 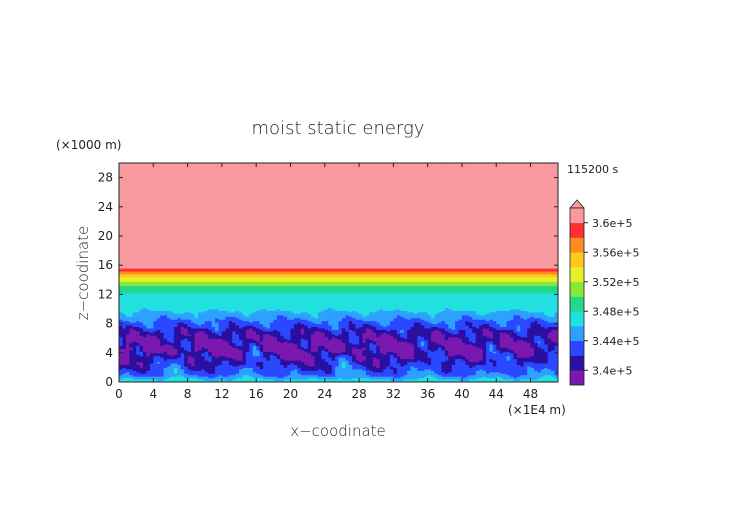 What do you see at coordinates (338, 128) in the screenshot?
I see `chart-title: moist static energy` at bounding box center [338, 128].